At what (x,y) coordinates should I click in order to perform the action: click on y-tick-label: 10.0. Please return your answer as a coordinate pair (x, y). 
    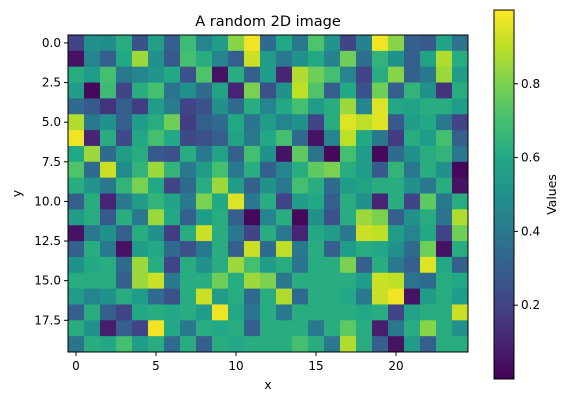
    Looking at the image, I should click on (47, 201).